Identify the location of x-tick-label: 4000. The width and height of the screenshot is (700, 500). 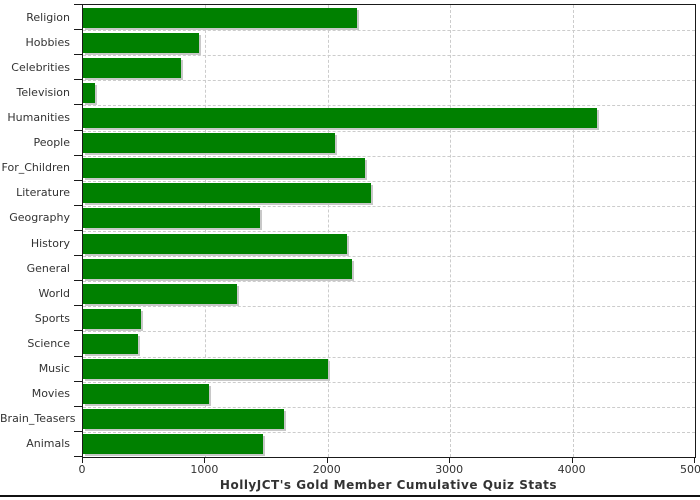
(571, 469).